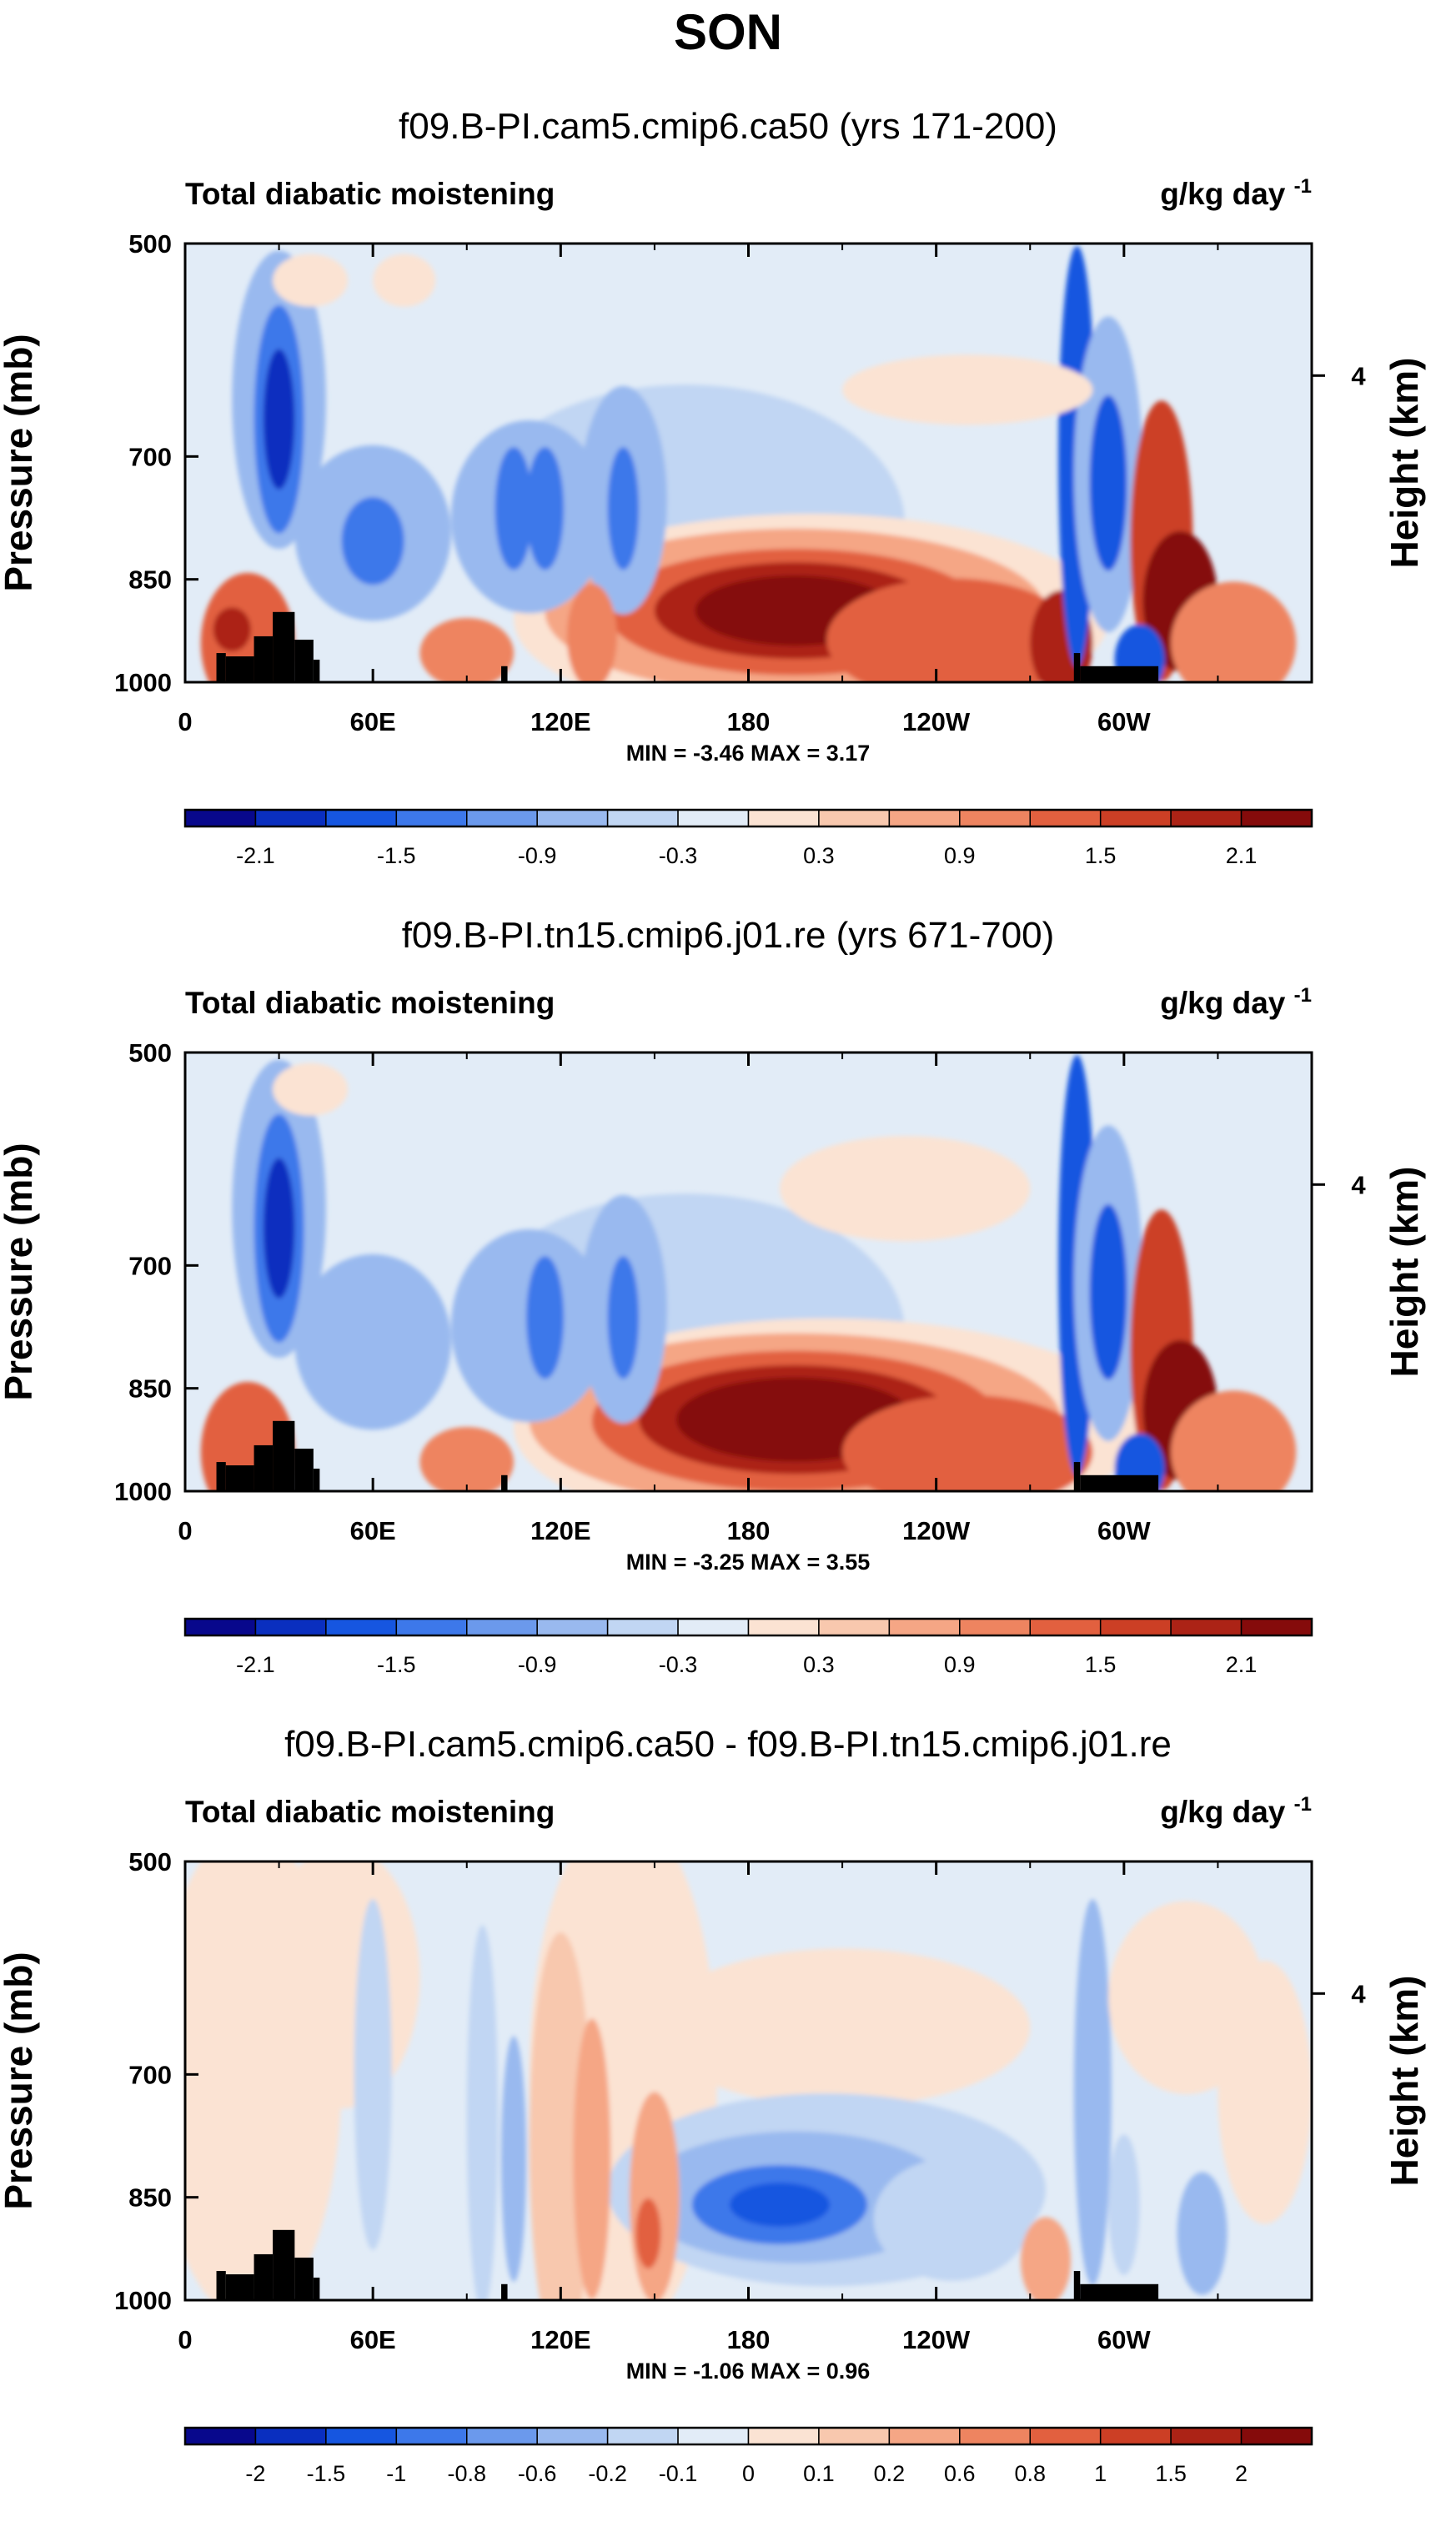 The image size is (1456, 2527). I want to click on colorbar-label: 1.5, so click(1101, 855).